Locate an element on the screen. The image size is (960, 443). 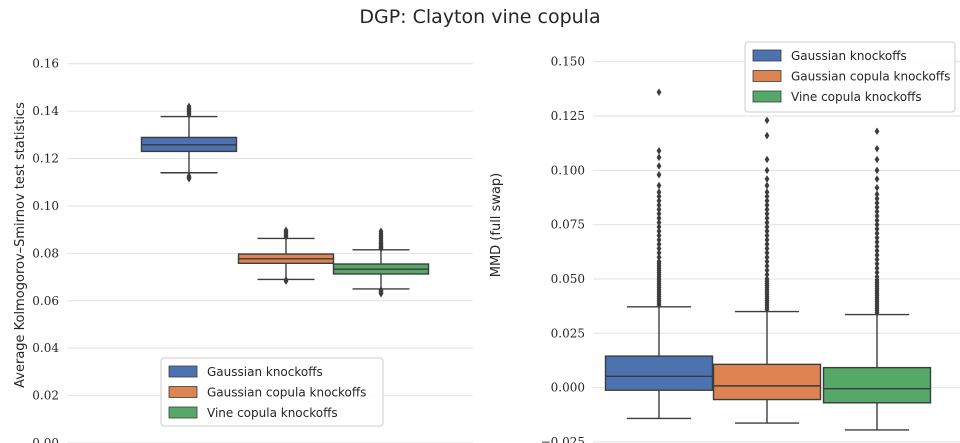
y-tick-label: 0.075 is located at coordinates (568, 225).